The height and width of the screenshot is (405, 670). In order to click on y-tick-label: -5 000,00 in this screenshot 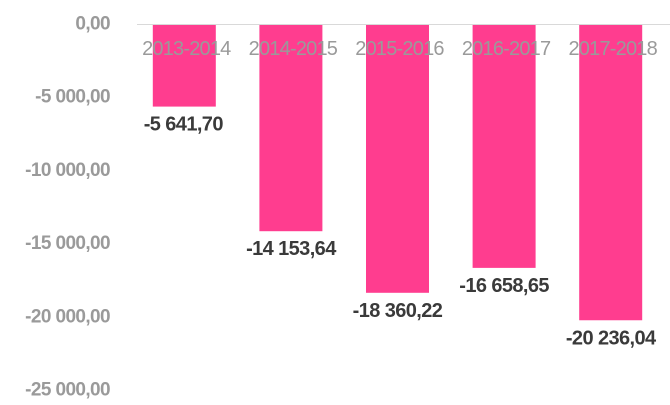, I will do `click(72, 97)`.